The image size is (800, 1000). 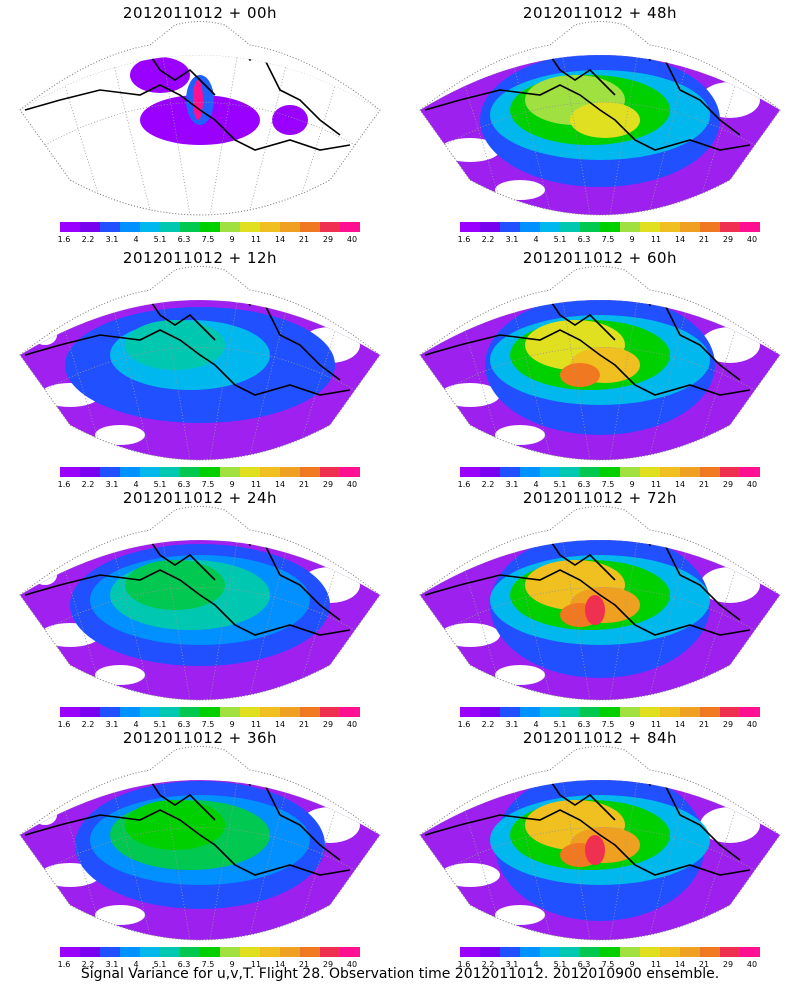 What do you see at coordinates (656, 964) in the screenshot?
I see `colorbar-label: 11` at bounding box center [656, 964].